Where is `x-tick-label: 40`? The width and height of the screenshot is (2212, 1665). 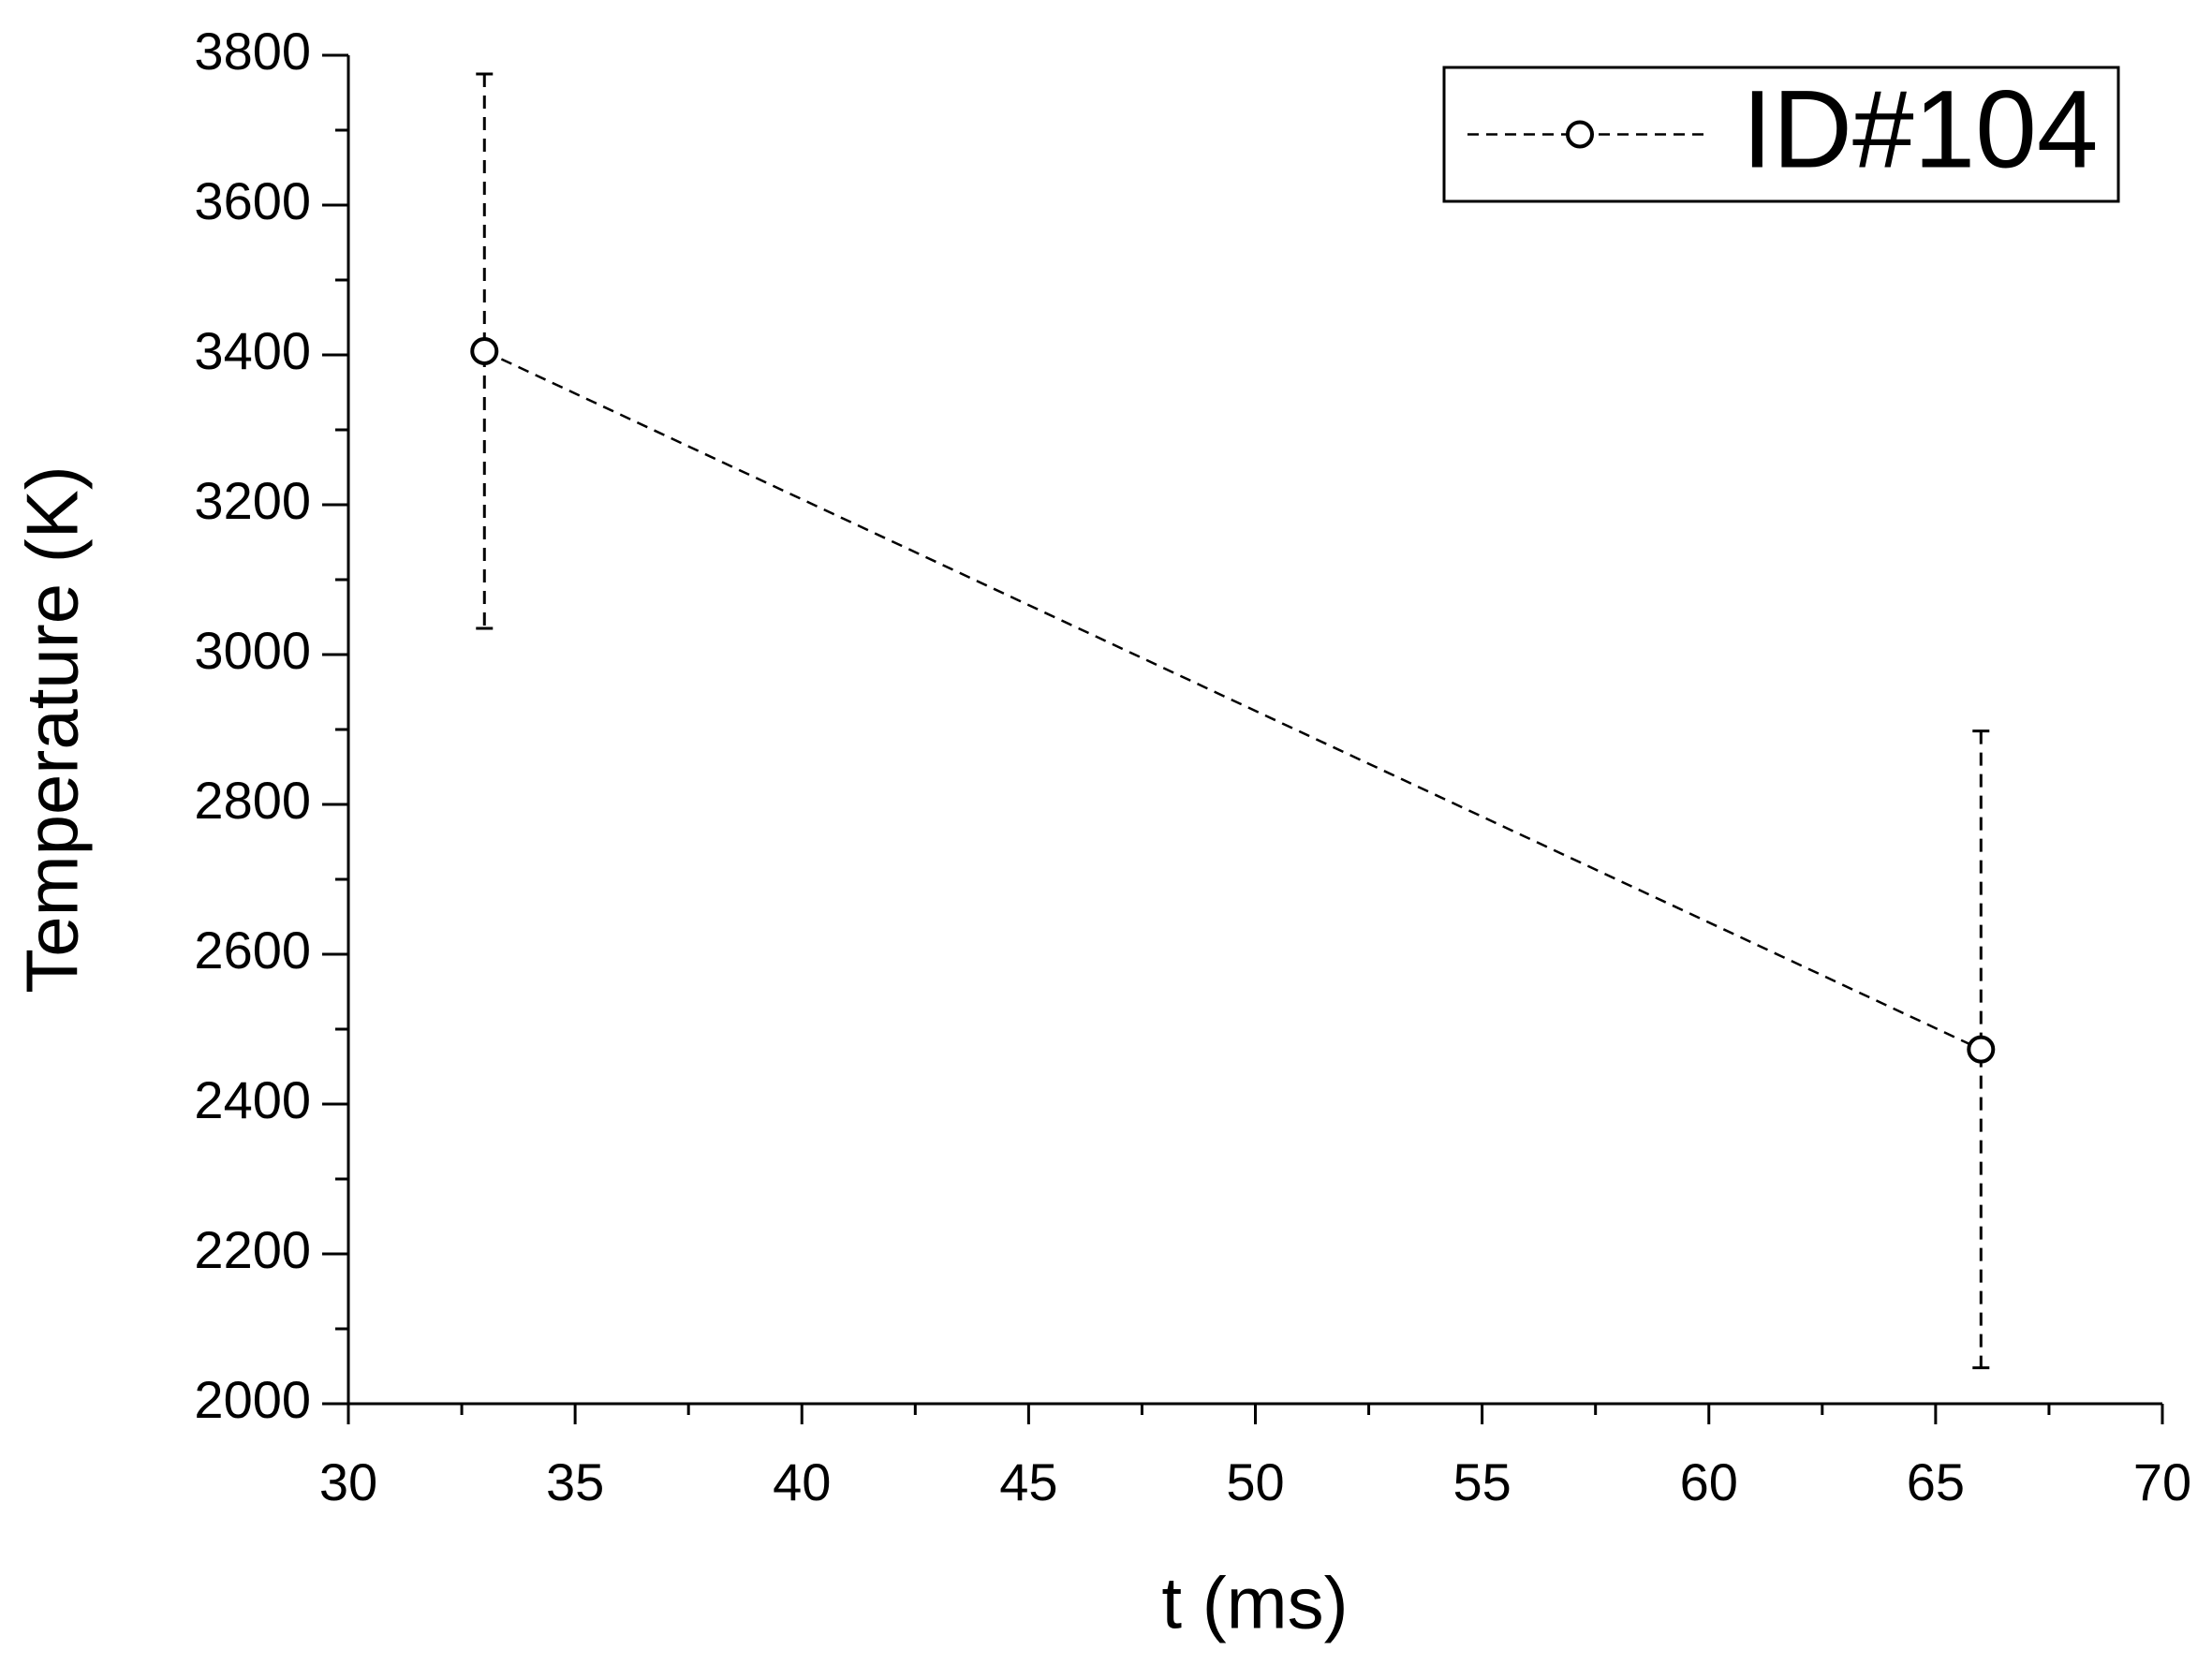
x-tick-label: 40 is located at coordinates (802, 1481).